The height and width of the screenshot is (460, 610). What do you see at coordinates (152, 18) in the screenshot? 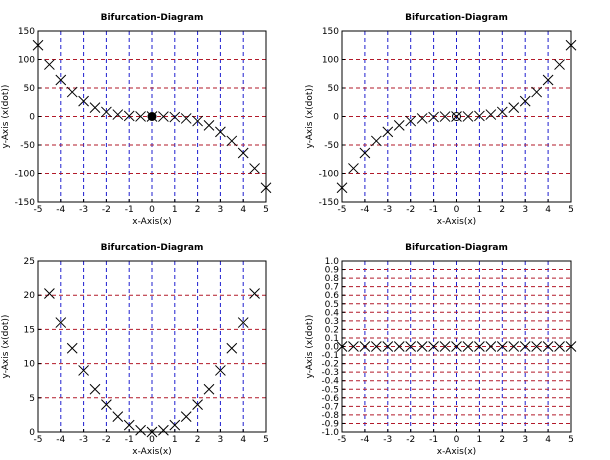
I see `chart-title: Bifurcation-Diagram` at bounding box center [152, 18].